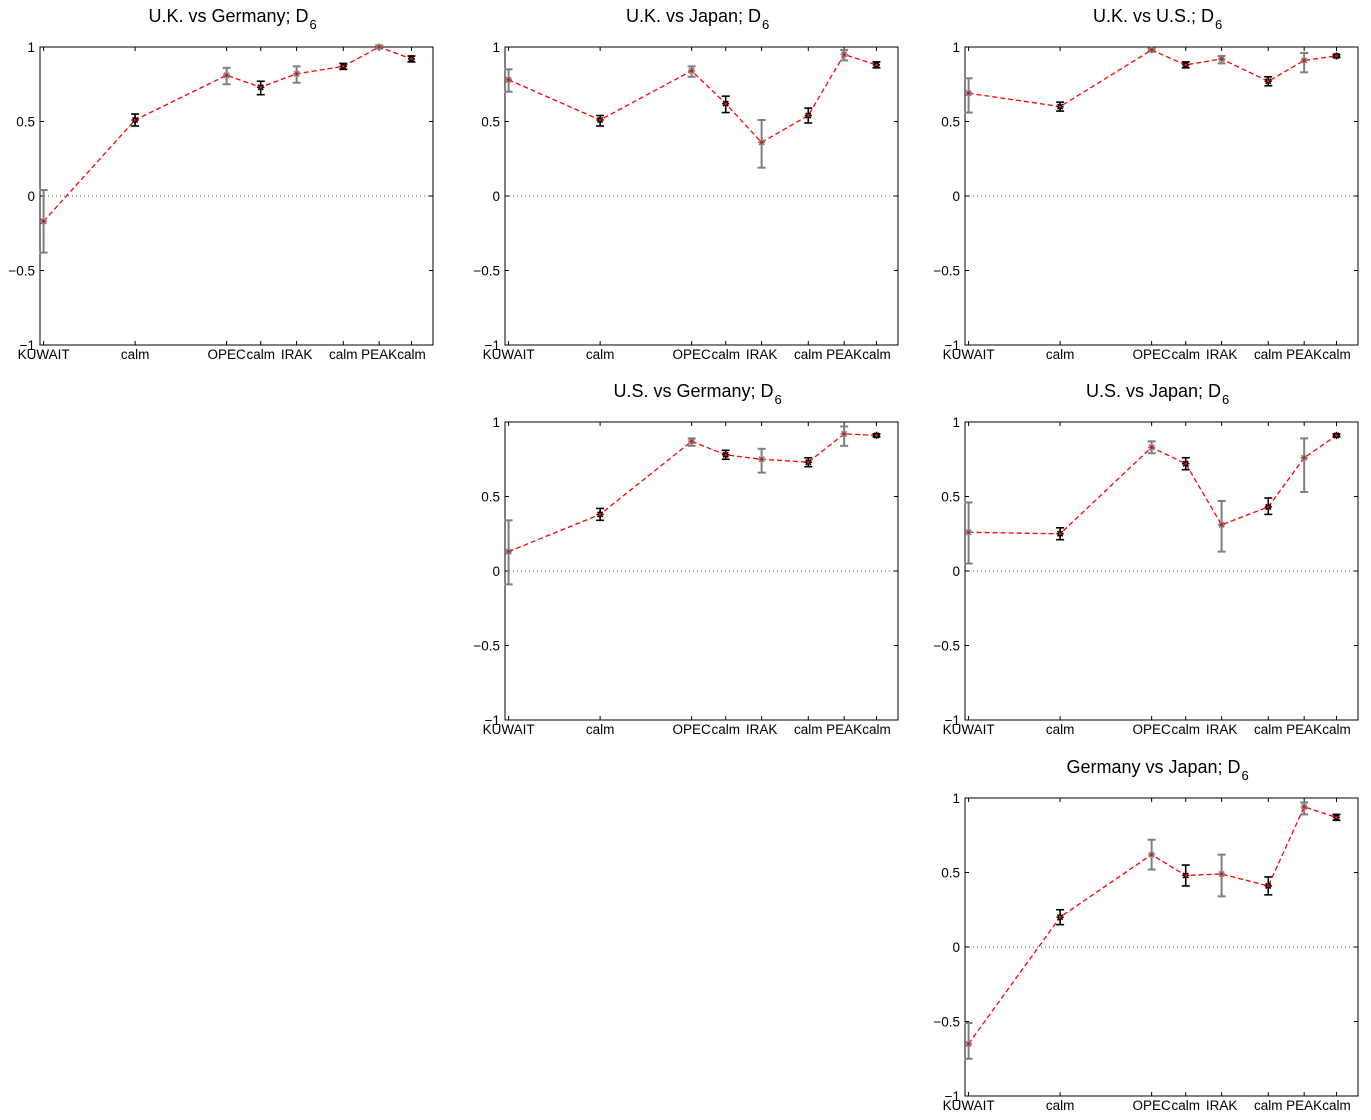 This screenshot has height=1120, width=1371. I want to click on chart-title: U.K. vs U.S.; D, so click(1153, 16).